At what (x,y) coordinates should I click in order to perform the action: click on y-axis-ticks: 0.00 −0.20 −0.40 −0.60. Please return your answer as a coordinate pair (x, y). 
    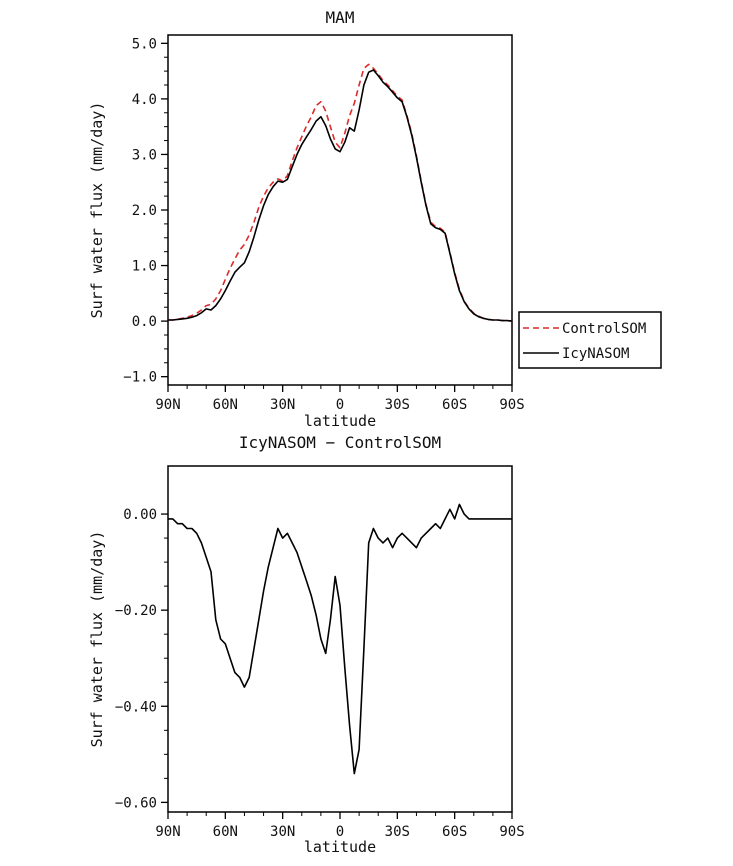
    Looking at the image, I should click on (141, 659).